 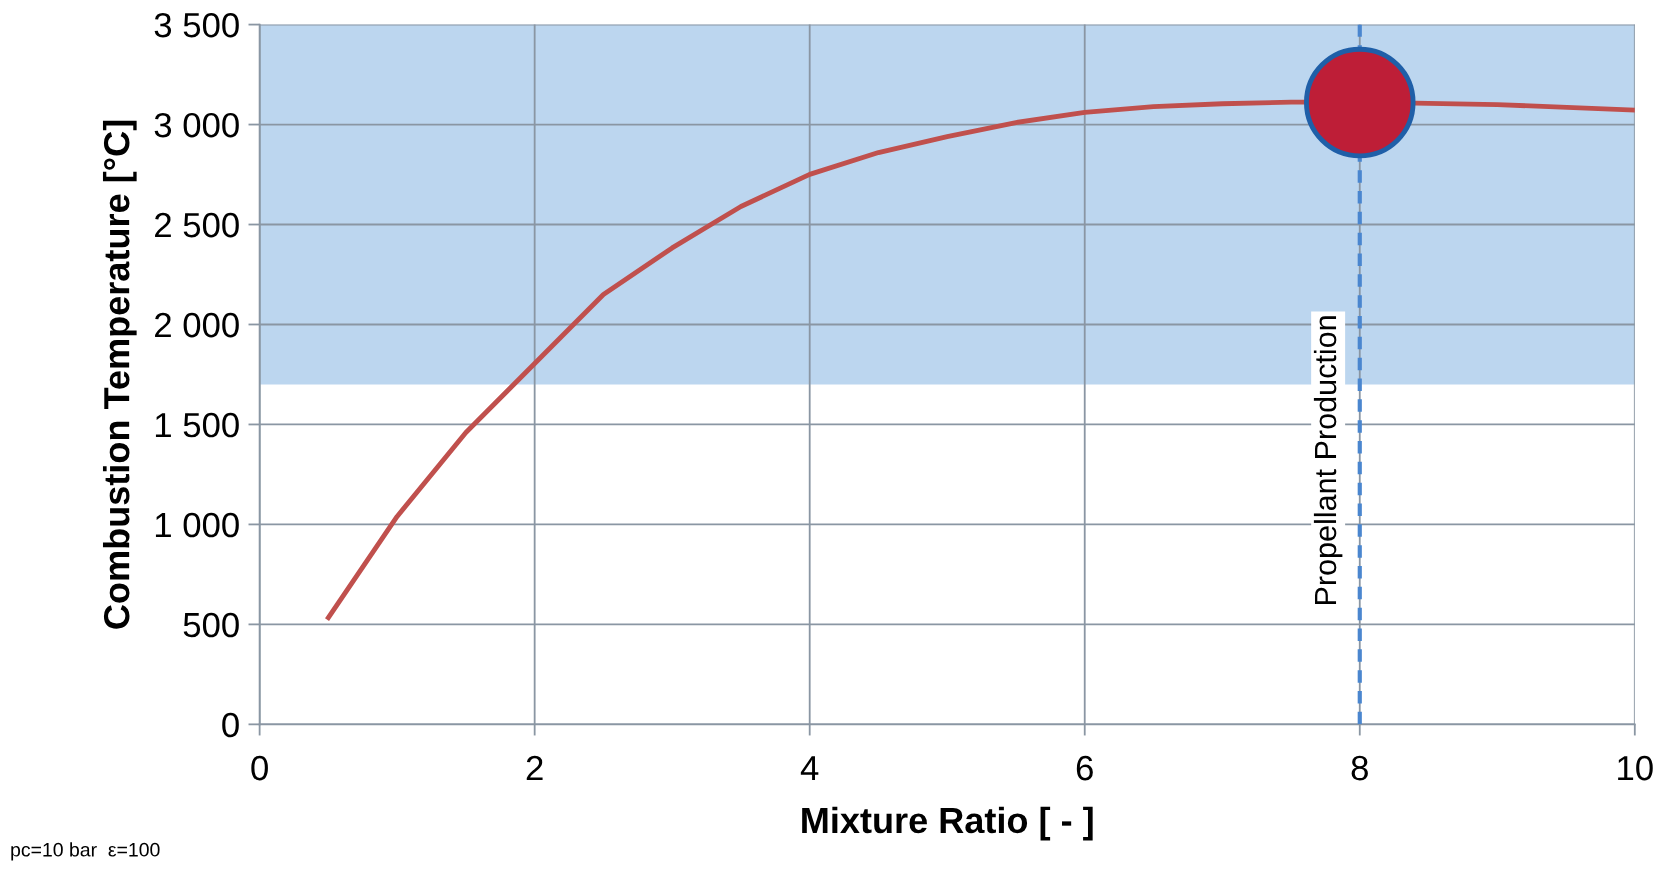 I want to click on x-tick-label: 10, so click(x=1635, y=768).